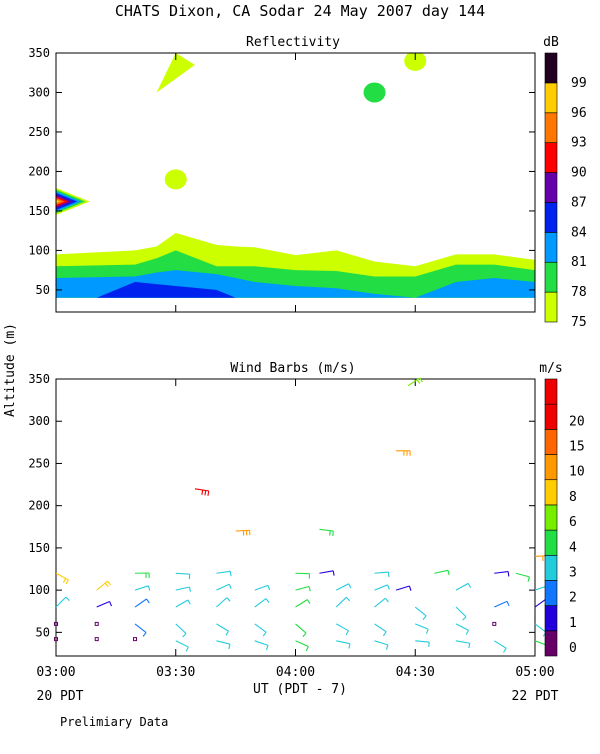 The image size is (600, 754). Describe the element at coordinates (579, 173) in the screenshot. I see `colorbar-label: 90` at that location.